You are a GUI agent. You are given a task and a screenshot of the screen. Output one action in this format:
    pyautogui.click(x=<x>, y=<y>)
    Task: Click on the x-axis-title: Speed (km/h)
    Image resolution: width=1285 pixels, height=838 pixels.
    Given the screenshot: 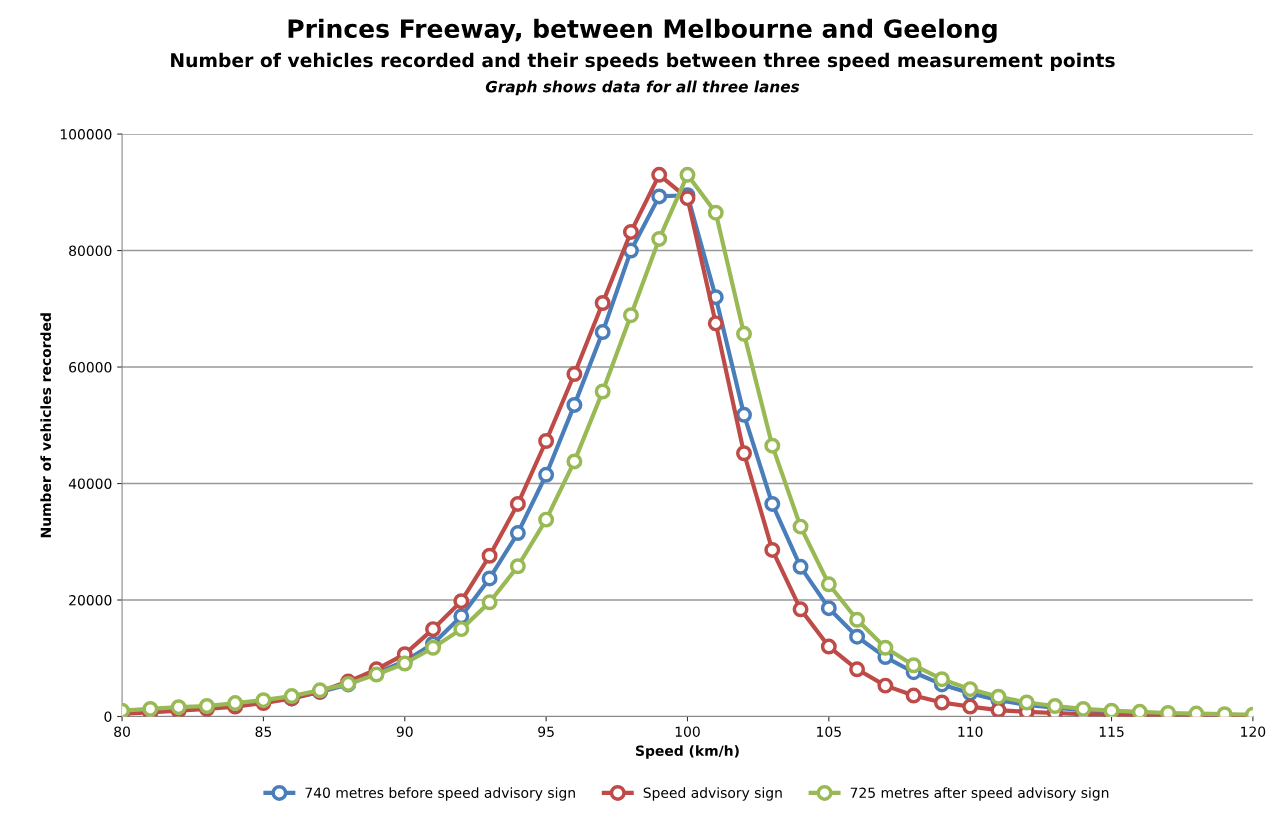 What is the action you would take?
    pyautogui.click(x=687, y=752)
    